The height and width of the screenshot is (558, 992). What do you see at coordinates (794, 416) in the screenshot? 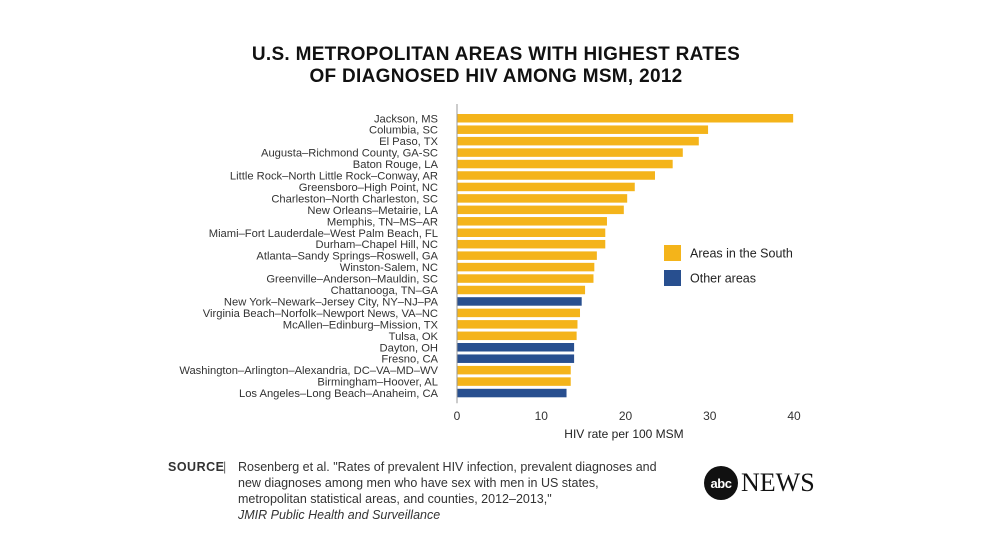
I see `x-tick-label: 40` at bounding box center [794, 416].